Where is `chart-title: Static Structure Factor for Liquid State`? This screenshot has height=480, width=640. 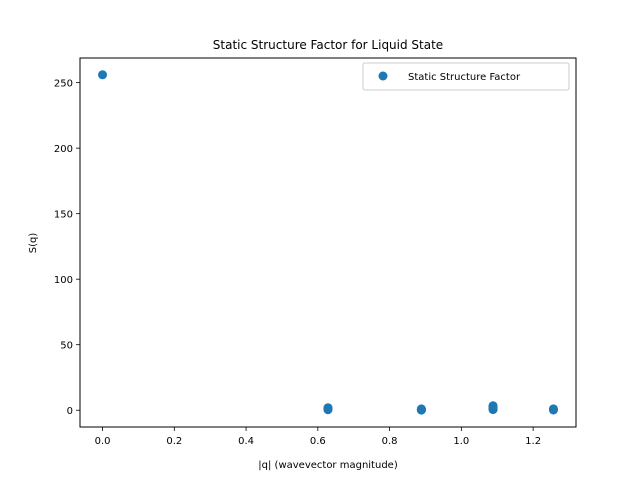 chart-title: Static Structure Factor for Liquid State is located at coordinates (328, 45).